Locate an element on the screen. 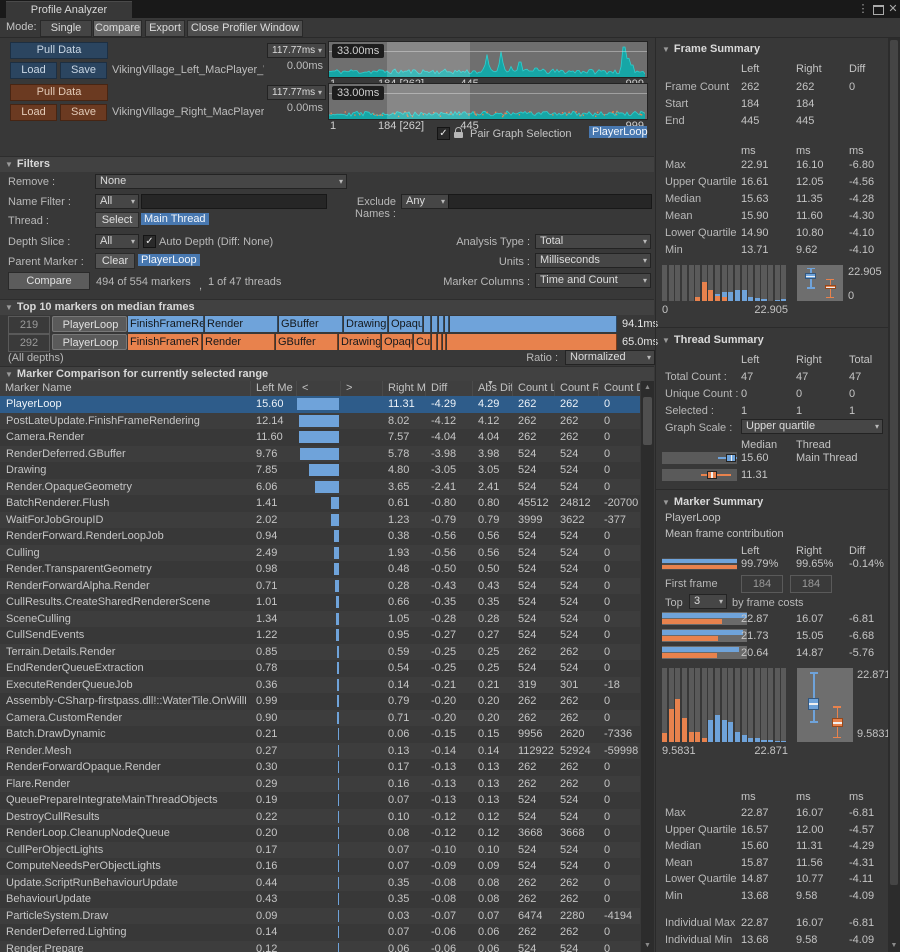 Image resolution: width=900 pixels, height=952 pixels. first-frame-left-button: 184 is located at coordinates (762, 584).